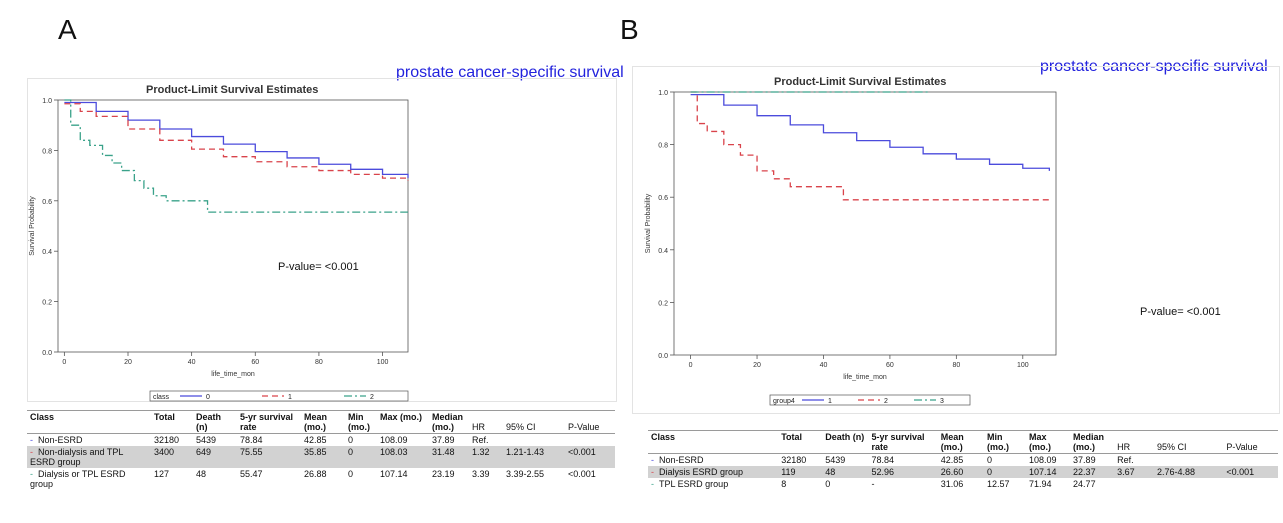 This screenshot has height=523, width=1283. What do you see at coordinates (394, 474) in the screenshot?
I see `row-max: 107.14` at bounding box center [394, 474].